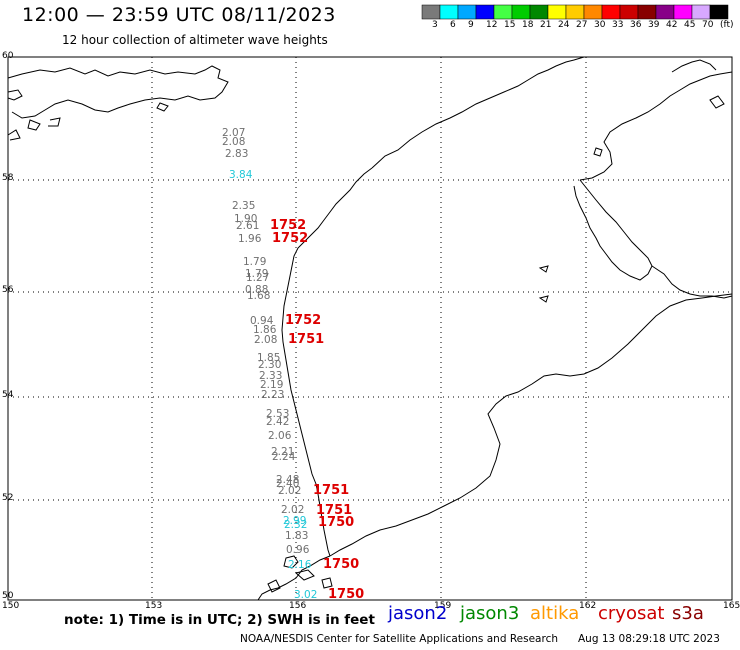 This screenshot has height=650, width=740. What do you see at coordinates (272, 385) in the screenshot?
I see `swh-value: 2.19` at bounding box center [272, 385].